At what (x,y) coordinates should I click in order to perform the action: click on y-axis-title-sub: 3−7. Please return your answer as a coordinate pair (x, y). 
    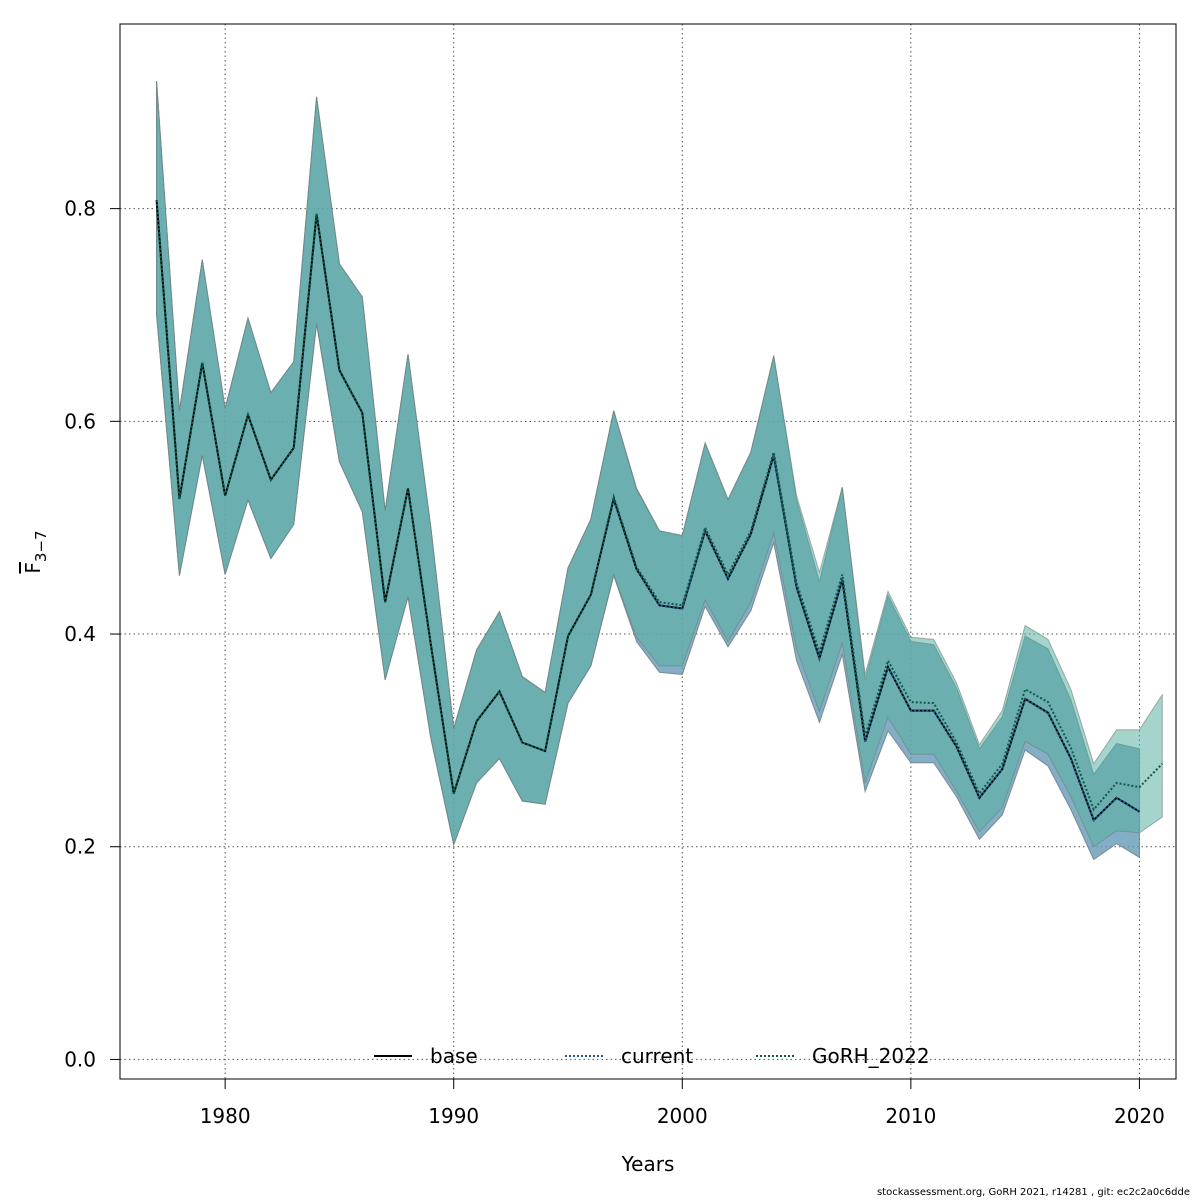
    Looking at the image, I should click on (41, 546).